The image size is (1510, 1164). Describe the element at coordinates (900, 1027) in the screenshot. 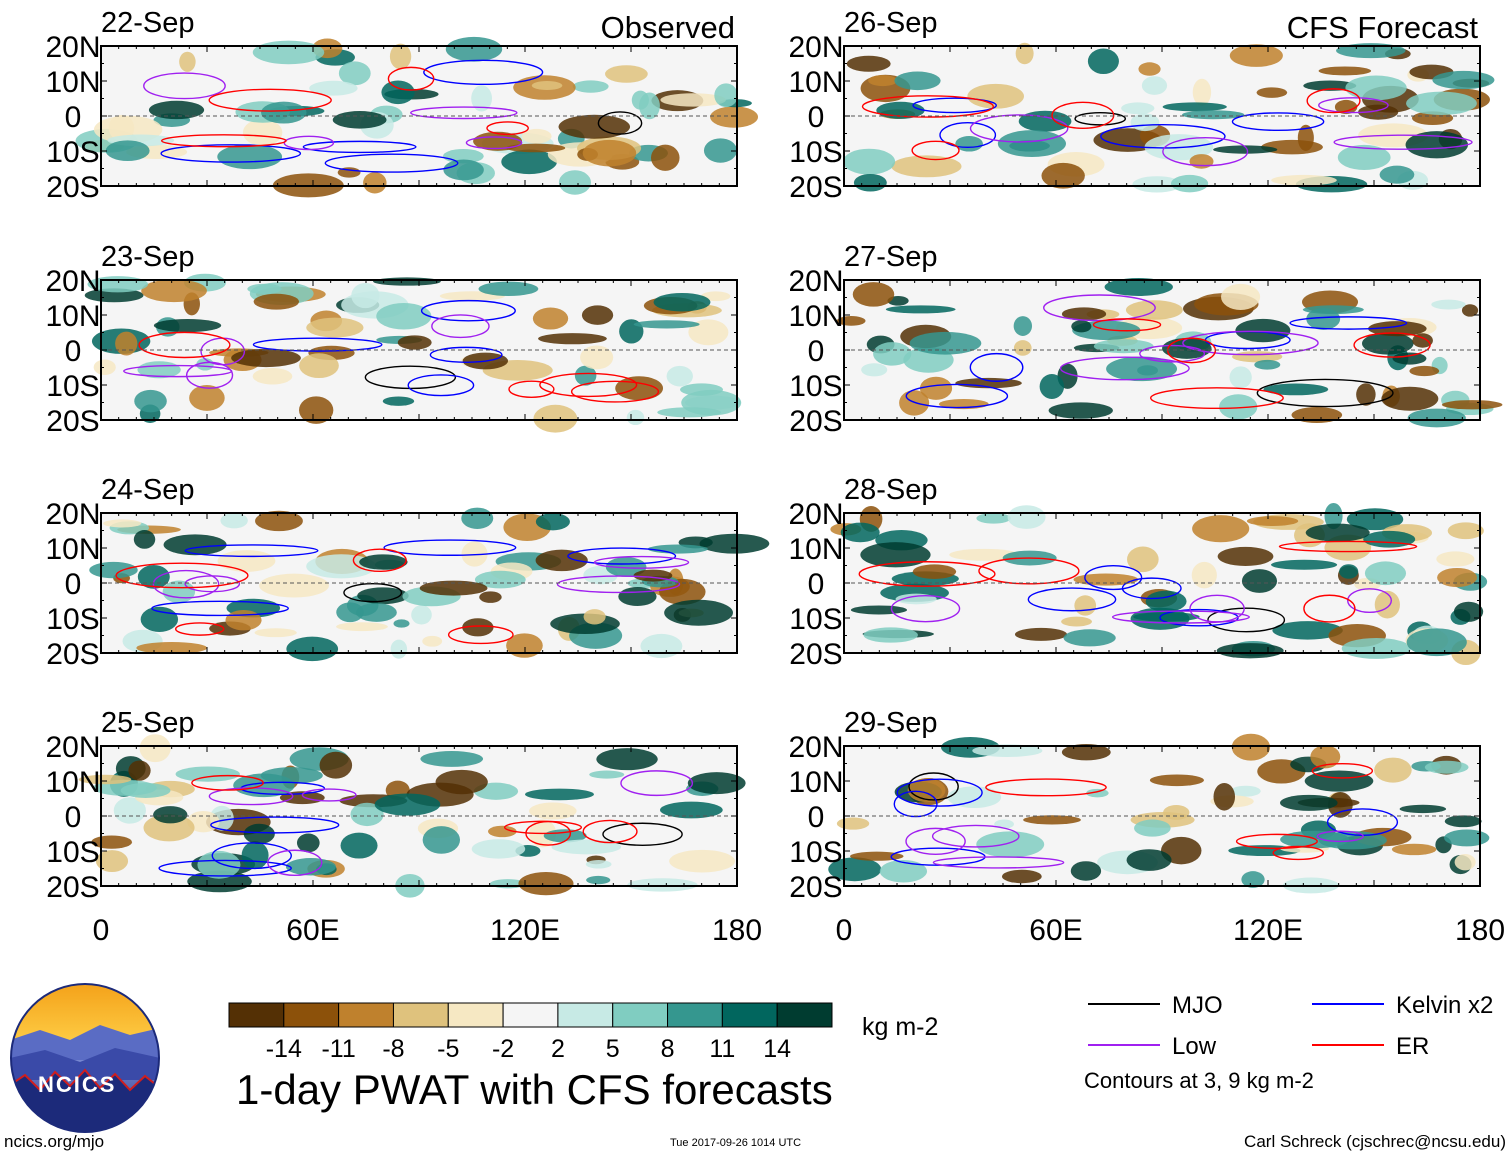

I see `colorbar-units: kg m-2` at that location.